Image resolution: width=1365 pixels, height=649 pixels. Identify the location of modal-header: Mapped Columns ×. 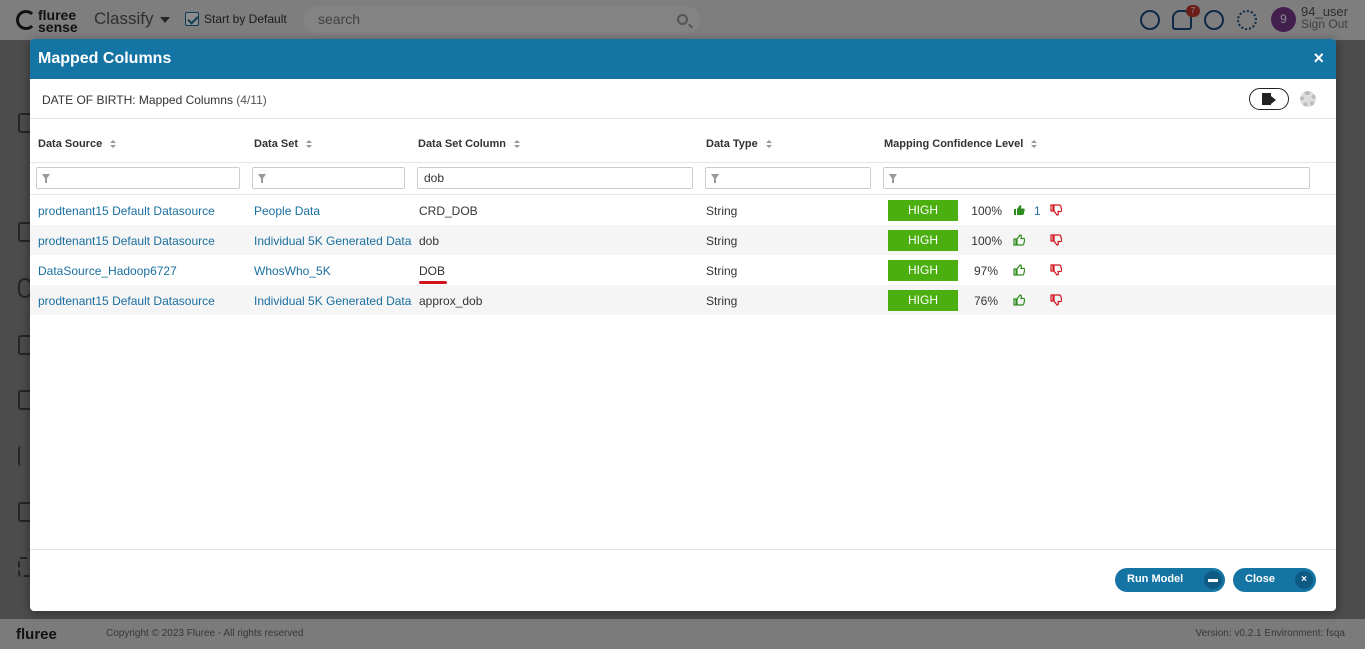
(683, 59).